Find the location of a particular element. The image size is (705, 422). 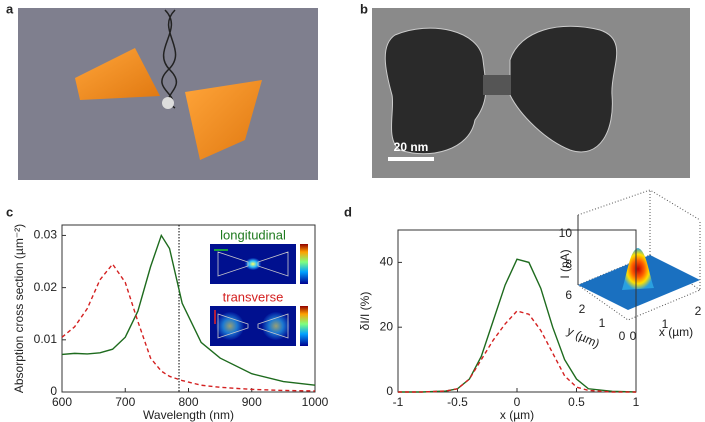

x-tick-label: 1000 is located at coordinates (315, 402).